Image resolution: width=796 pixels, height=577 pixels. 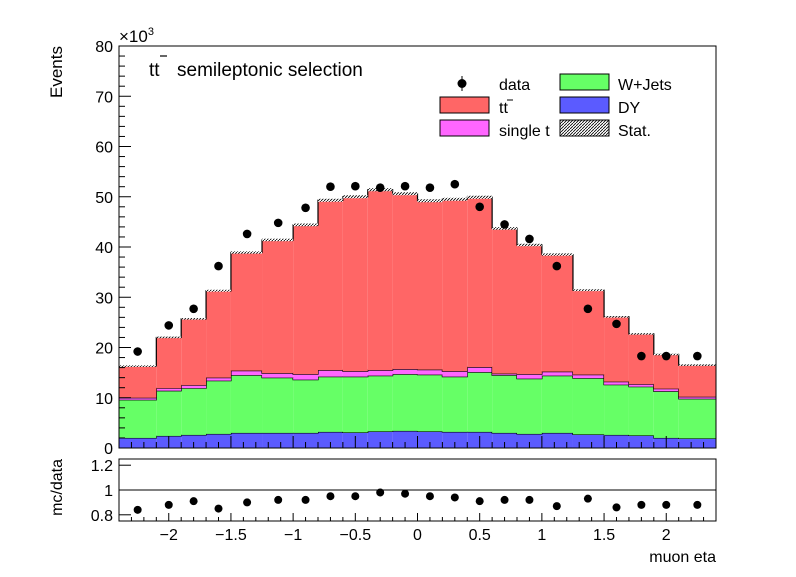 What do you see at coordinates (104, 198) in the screenshot?
I see `y-tick-label-5: 50` at bounding box center [104, 198].